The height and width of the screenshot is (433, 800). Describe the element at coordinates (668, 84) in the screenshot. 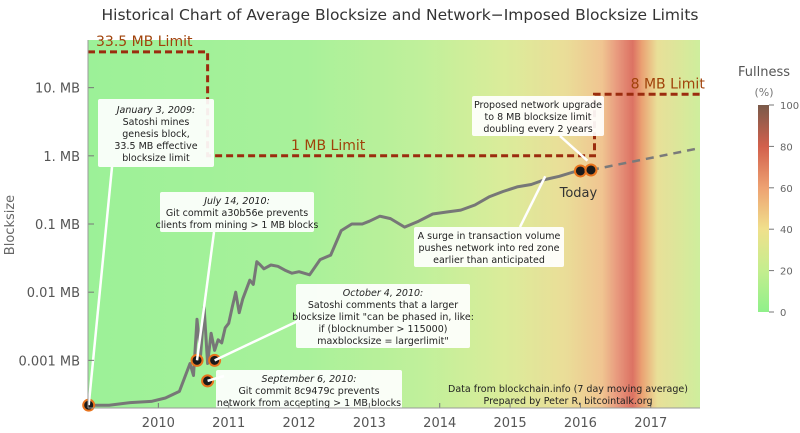

I see `limit-label: 8 MB Limit` at that location.